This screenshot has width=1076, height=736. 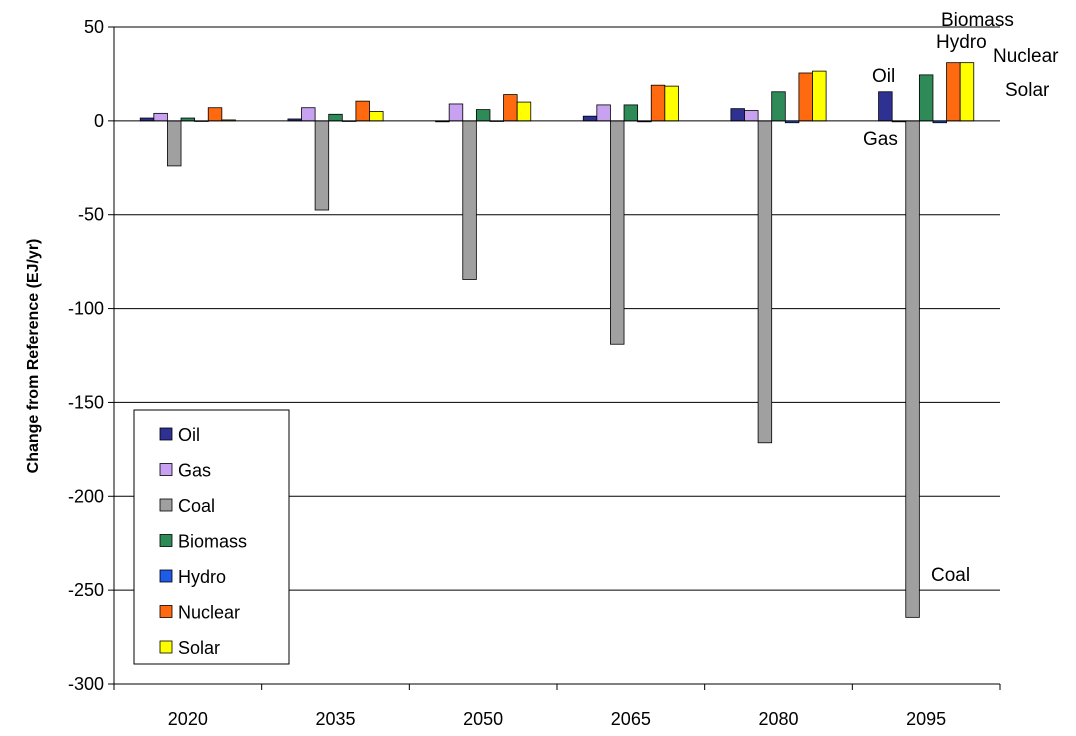 What do you see at coordinates (166, 611) in the screenshot?
I see `legend-swatch-nuclear` at bounding box center [166, 611].